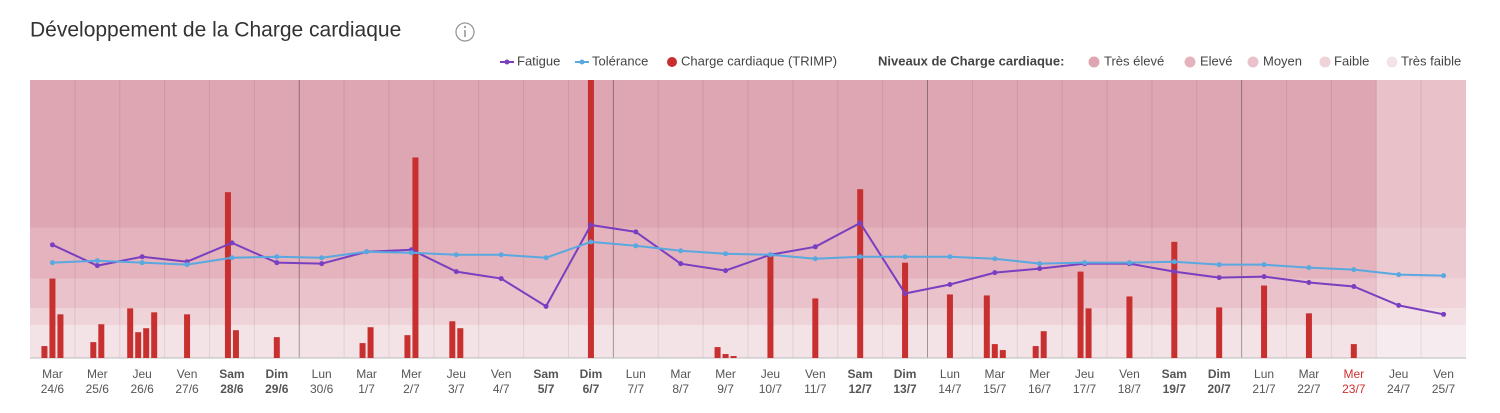 The width and height of the screenshot is (1500, 413). I want to click on x-tick-date: 1/7, so click(366, 389).